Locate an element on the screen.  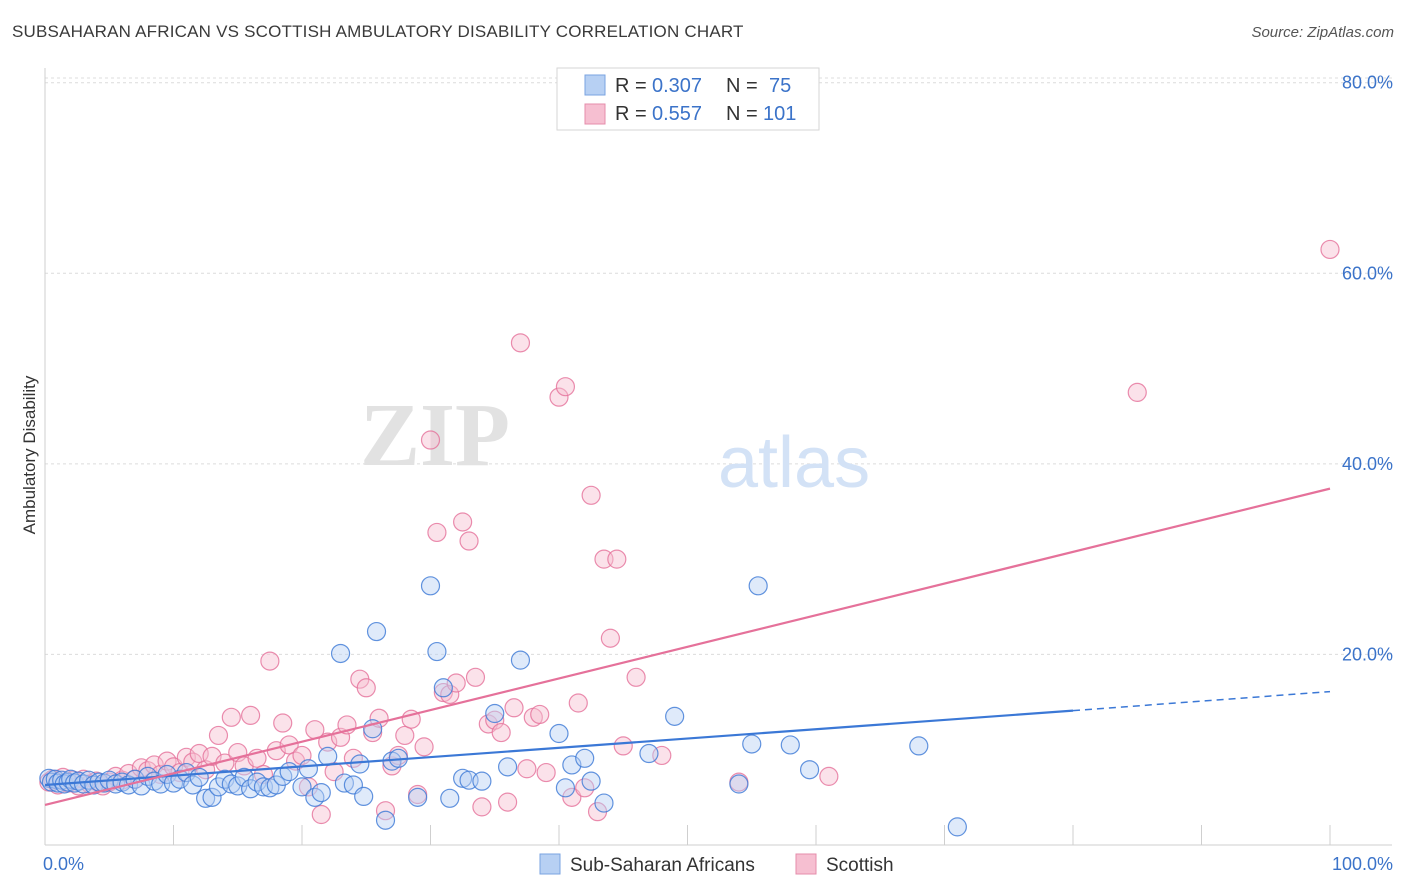
subsaharan-trend-extension is located at coordinates (1201, 701).